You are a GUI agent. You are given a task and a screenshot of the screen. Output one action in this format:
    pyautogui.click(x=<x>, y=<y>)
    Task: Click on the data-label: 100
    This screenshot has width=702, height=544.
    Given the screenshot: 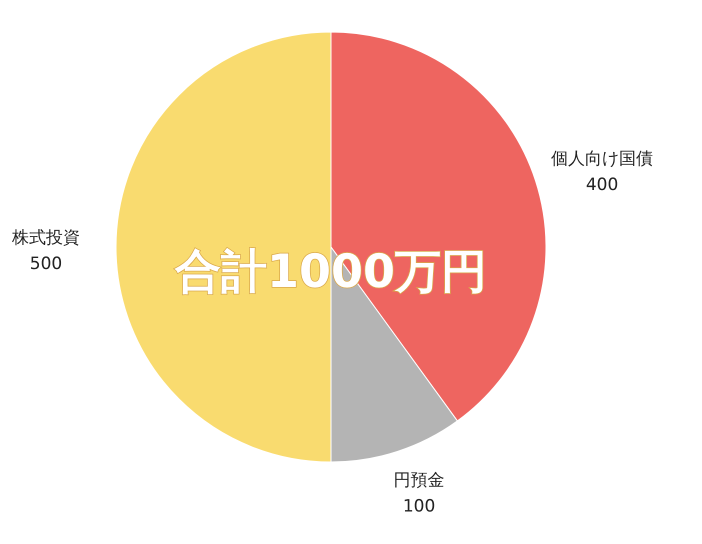 What is the action you would take?
    pyautogui.click(x=419, y=506)
    